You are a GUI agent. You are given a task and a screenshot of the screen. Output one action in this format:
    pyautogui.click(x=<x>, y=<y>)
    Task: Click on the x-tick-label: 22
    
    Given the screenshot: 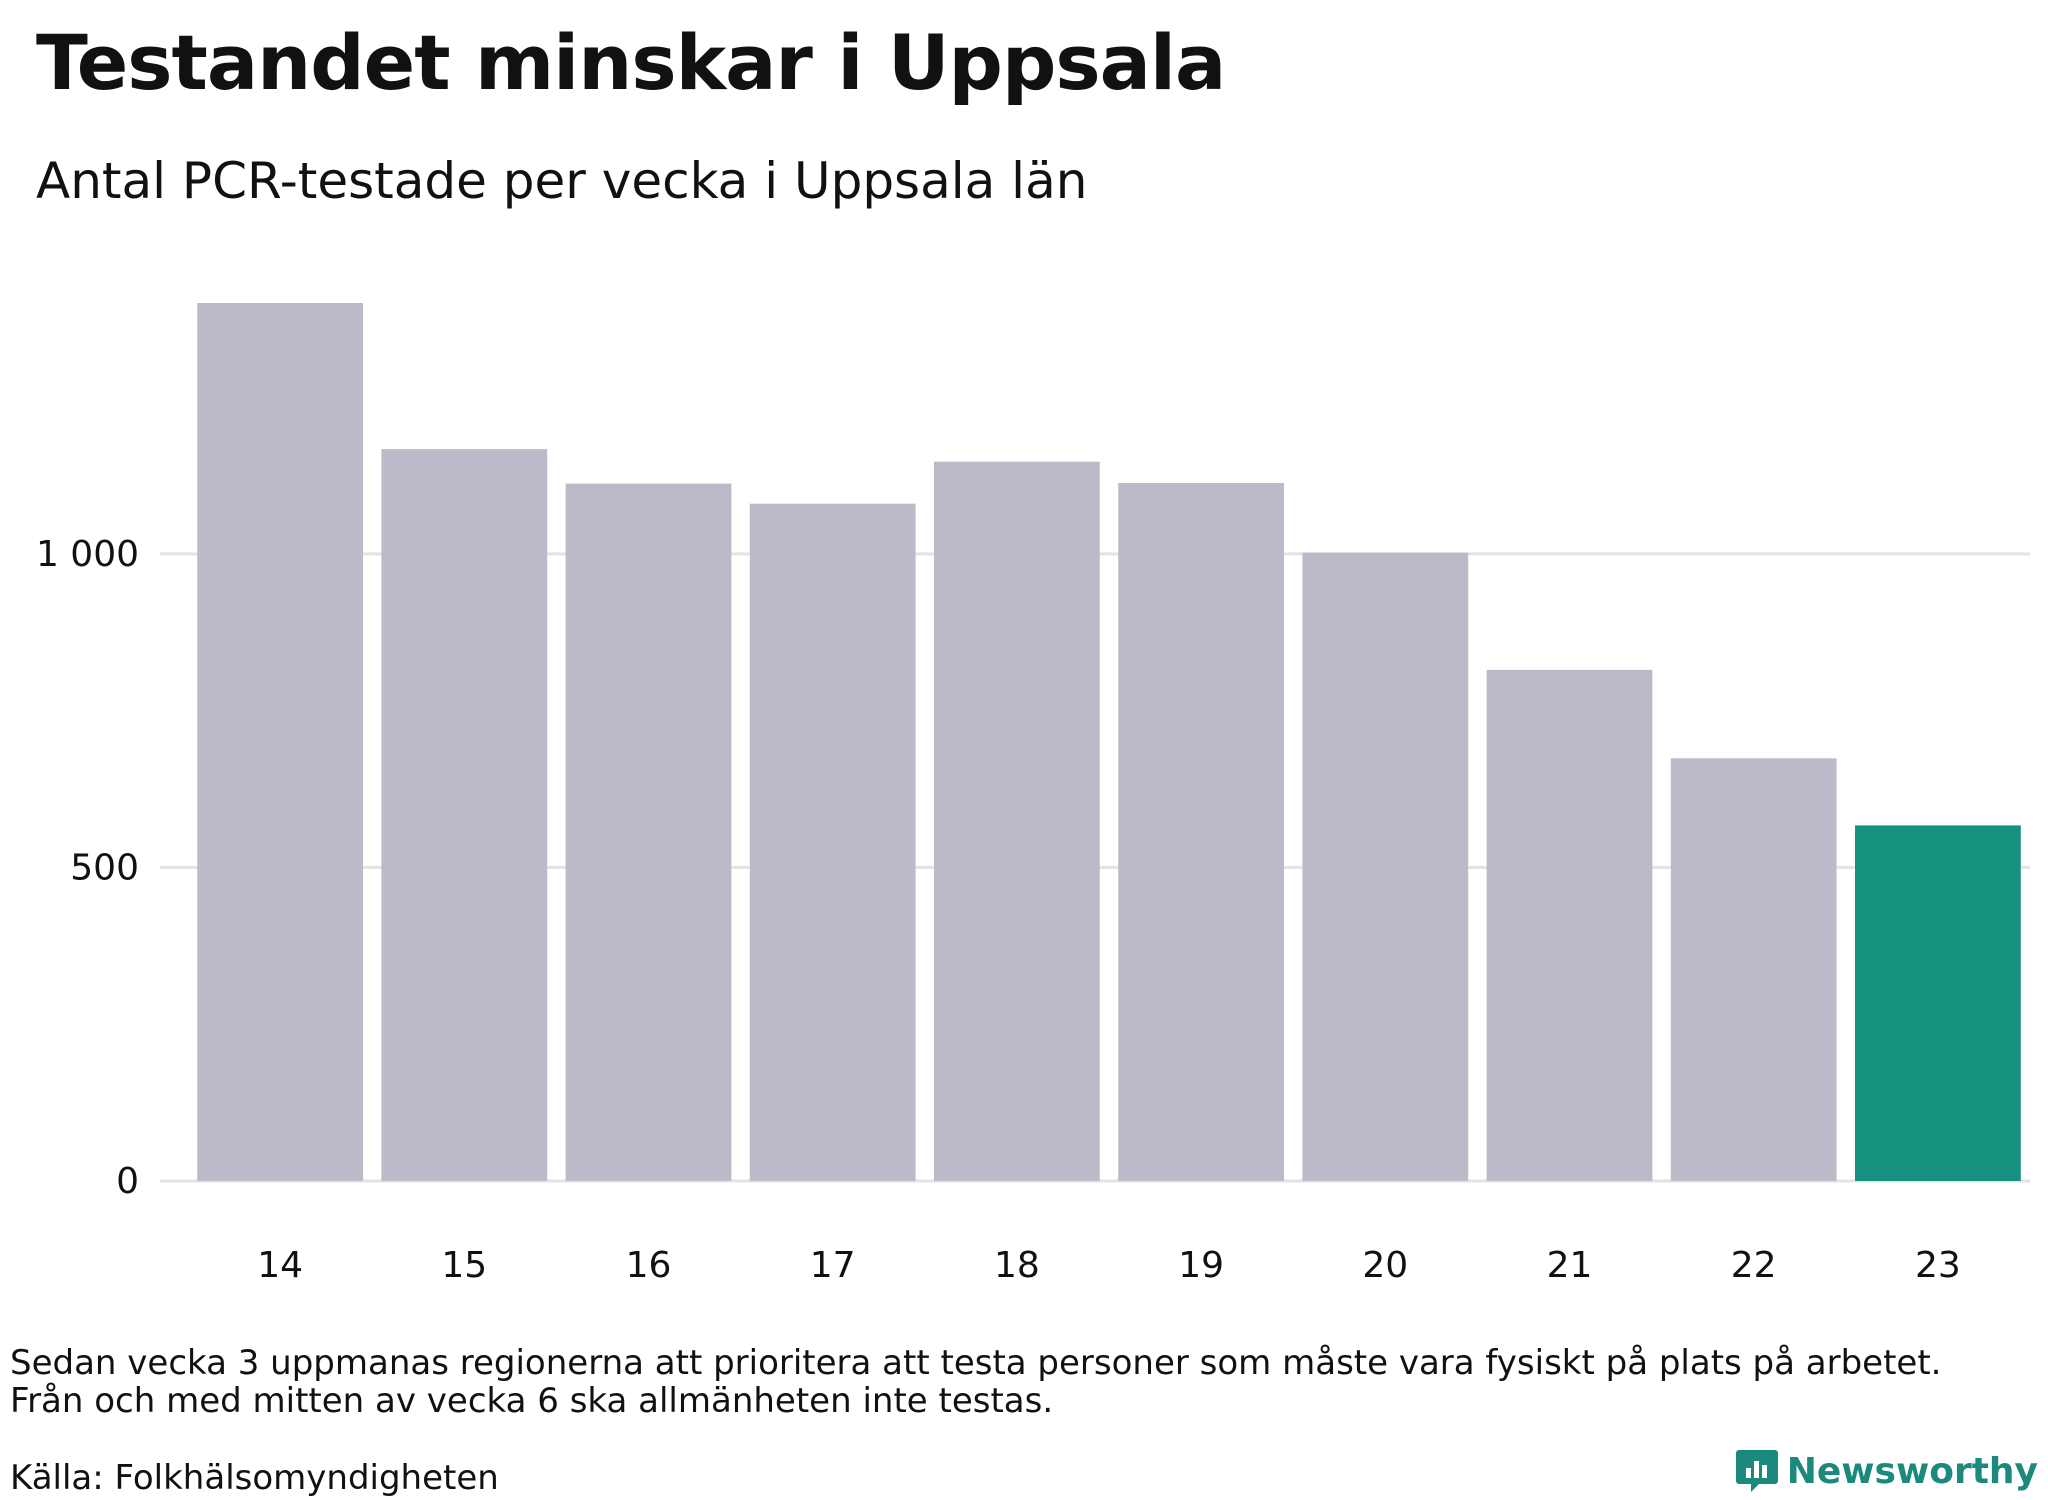 What is the action you would take?
    pyautogui.click(x=1754, y=1265)
    